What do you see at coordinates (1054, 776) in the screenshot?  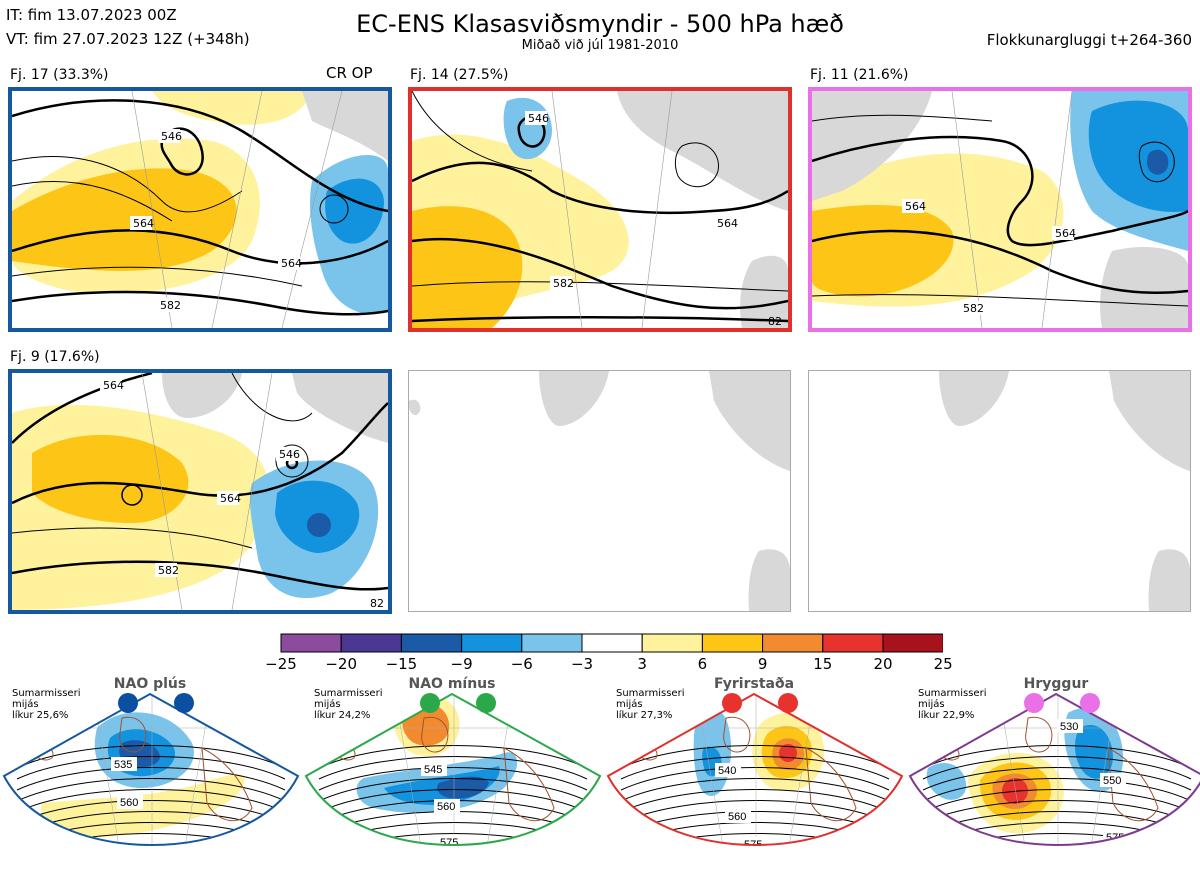 I see `regime-map-4: 530 550 575` at bounding box center [1054, 776].